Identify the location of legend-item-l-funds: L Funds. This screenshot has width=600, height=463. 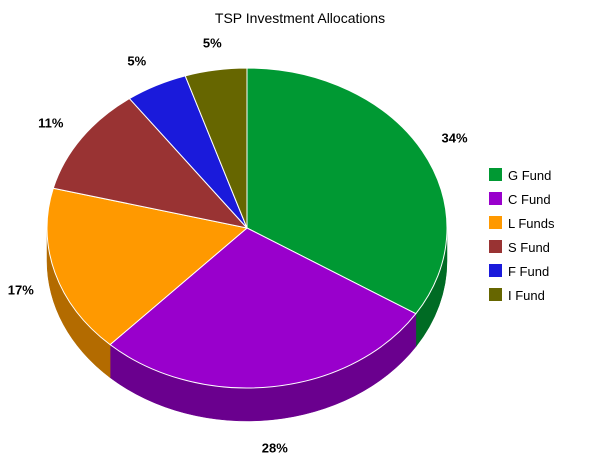
(522, 223).